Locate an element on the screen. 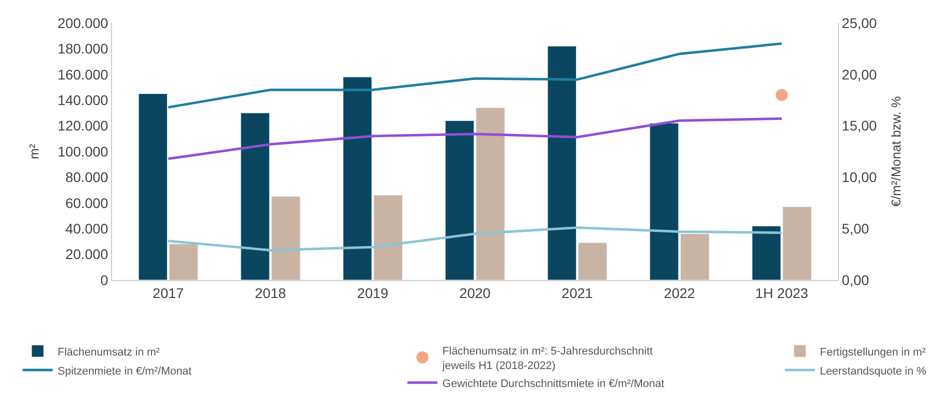 This screenshot has width=944, height=409. y-tick-label: 180.000 is located at coordinates (83, 48).